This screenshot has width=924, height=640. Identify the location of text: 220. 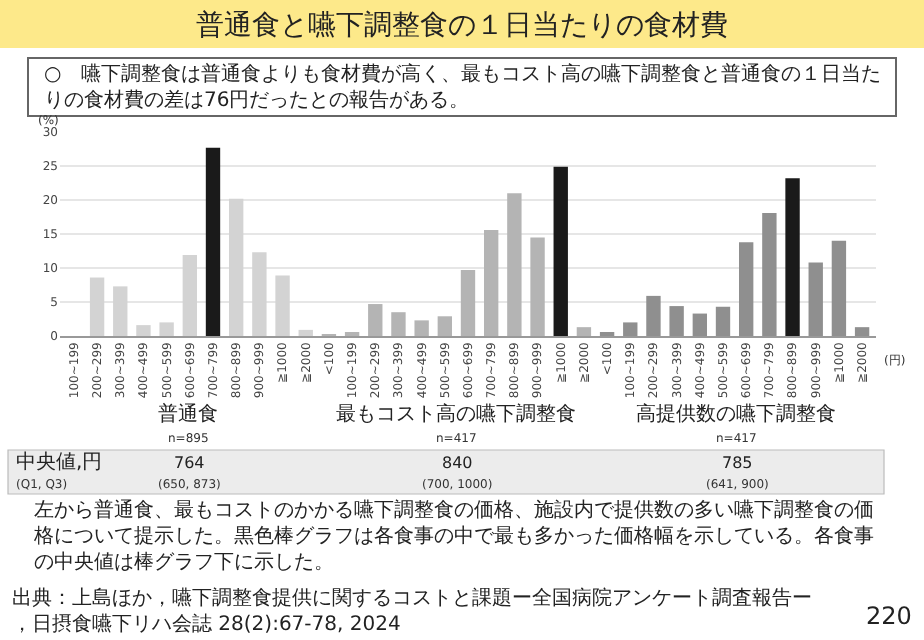
(889, 616).